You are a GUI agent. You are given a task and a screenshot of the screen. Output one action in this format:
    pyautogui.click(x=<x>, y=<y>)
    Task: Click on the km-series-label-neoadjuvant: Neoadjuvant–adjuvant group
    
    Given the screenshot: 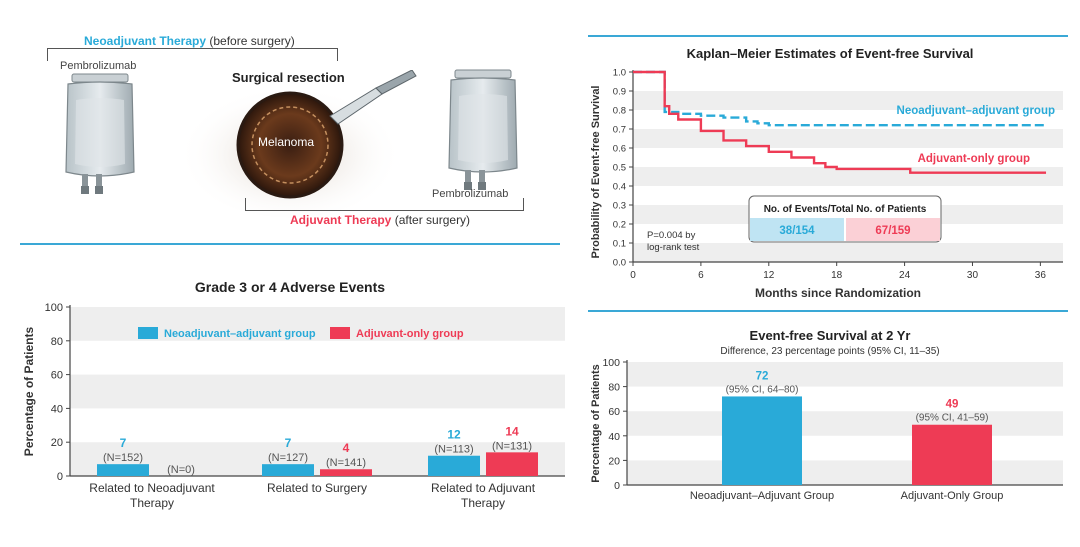 What is the action you would take?
    pyautogui.click(x=976, y=111)
    